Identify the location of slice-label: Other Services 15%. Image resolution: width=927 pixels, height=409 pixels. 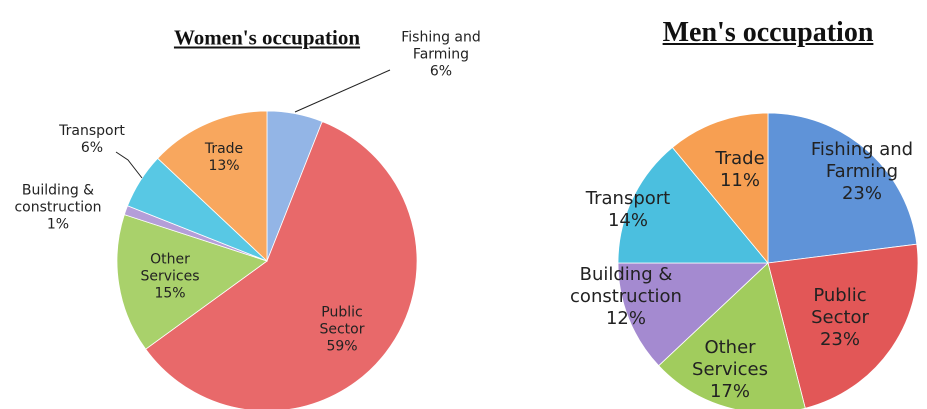
(170, 276).